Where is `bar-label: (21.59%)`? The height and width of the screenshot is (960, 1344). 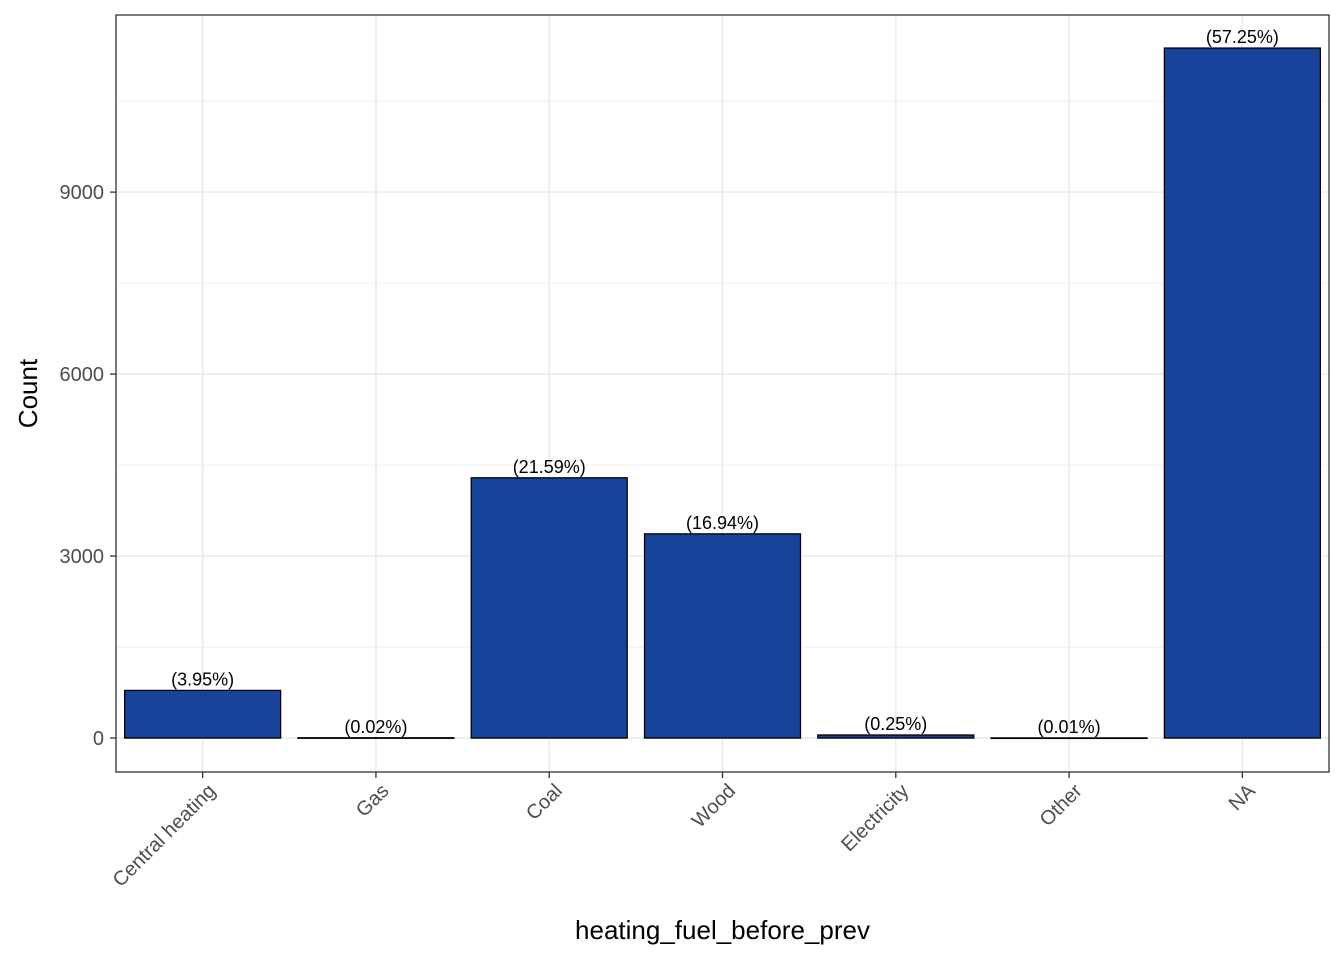 bar-label: (21.59%) is located at coordinates (549, 467).